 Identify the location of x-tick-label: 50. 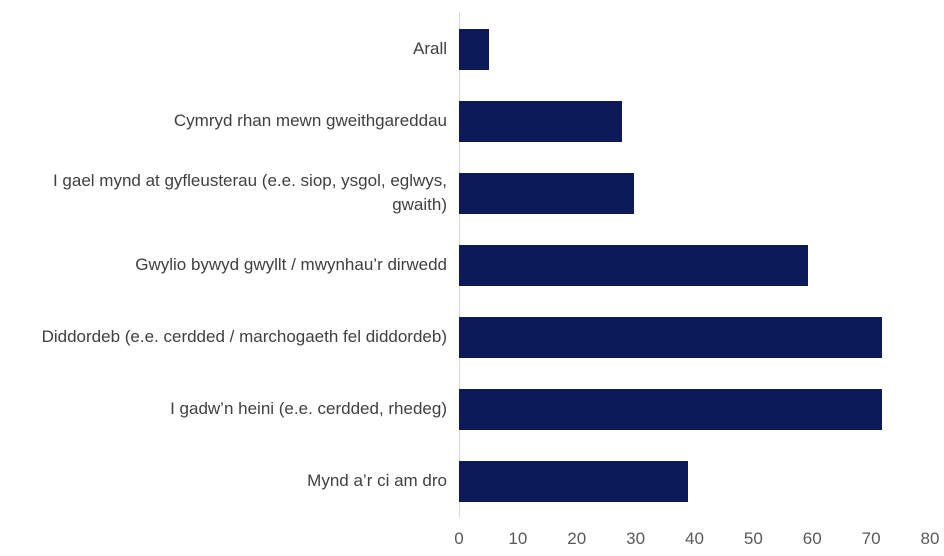
(753, 538).